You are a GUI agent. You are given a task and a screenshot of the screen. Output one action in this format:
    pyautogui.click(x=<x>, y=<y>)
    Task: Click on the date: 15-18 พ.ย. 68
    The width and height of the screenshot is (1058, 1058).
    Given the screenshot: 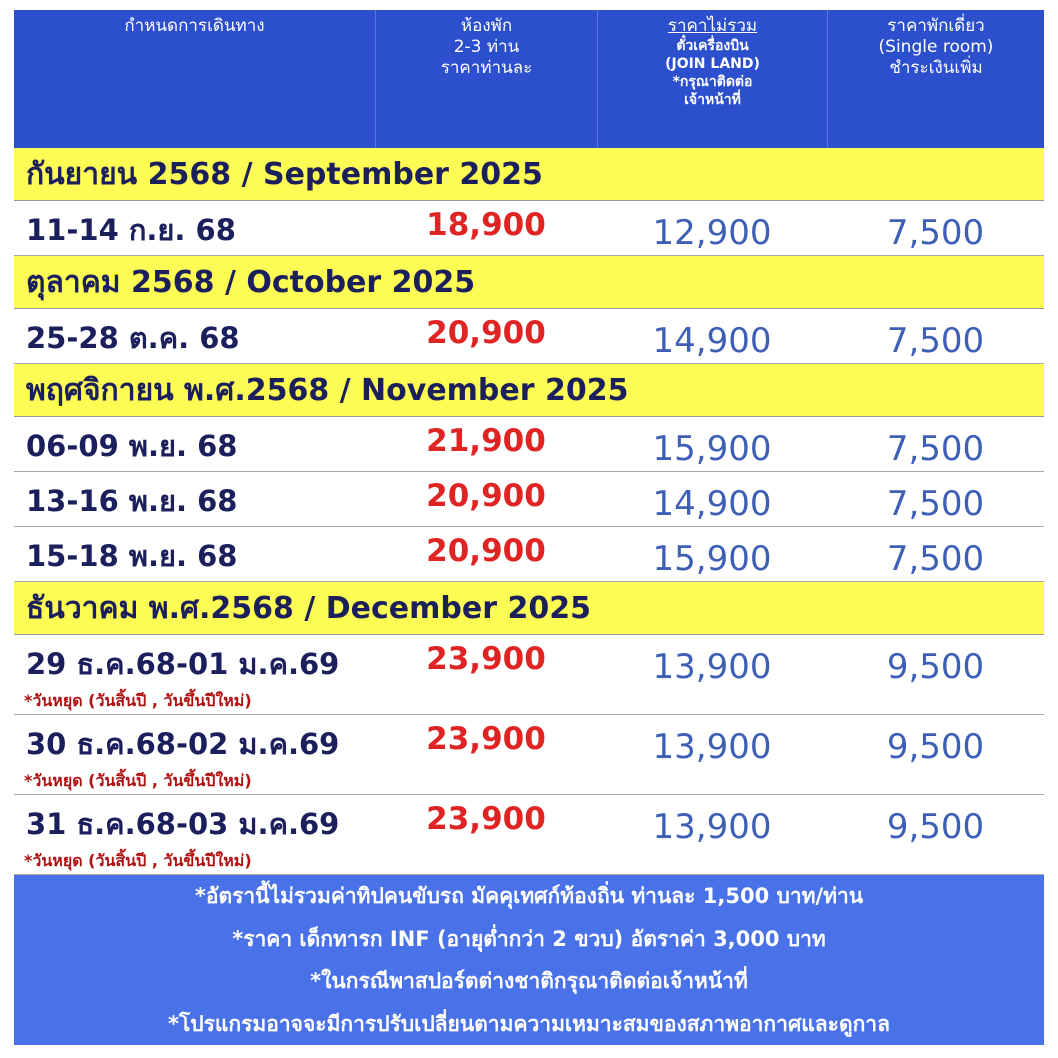 What is the action you would take?
    pyautogui.click(x=132, y=556)
    